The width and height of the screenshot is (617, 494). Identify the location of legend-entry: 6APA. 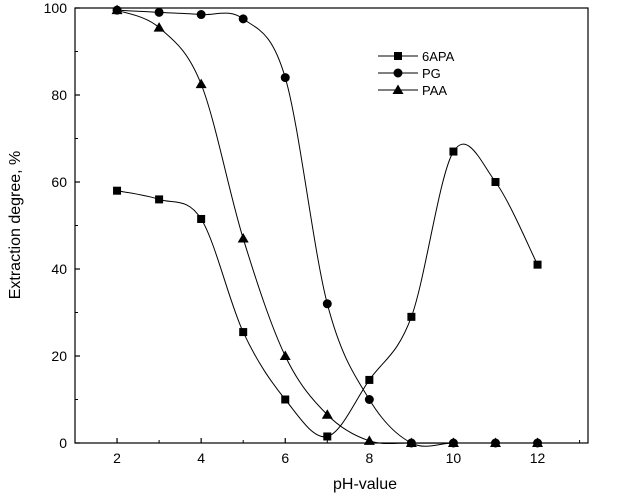
(438, 56).